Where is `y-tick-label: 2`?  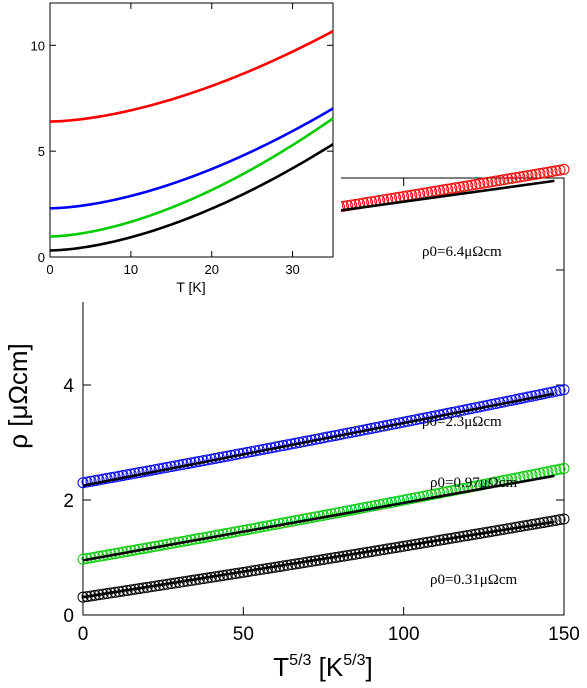 y-tick-label: 2 is located at coordinates (68, 501).